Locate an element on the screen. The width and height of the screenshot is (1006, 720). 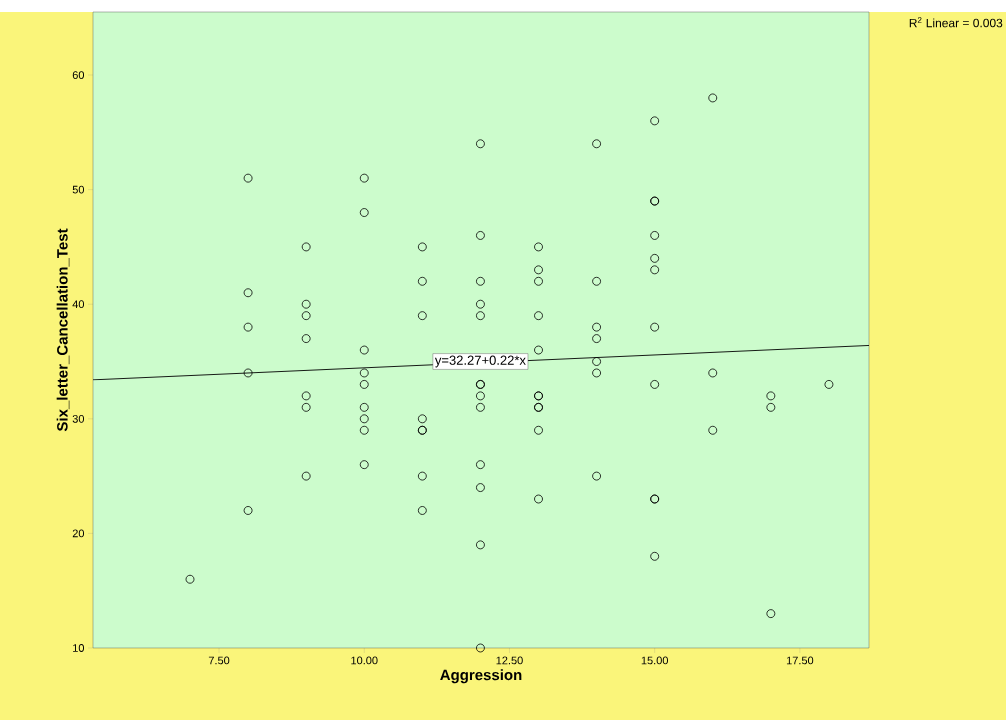
y-tick-label: 40 is located at coordinates (78, 304).